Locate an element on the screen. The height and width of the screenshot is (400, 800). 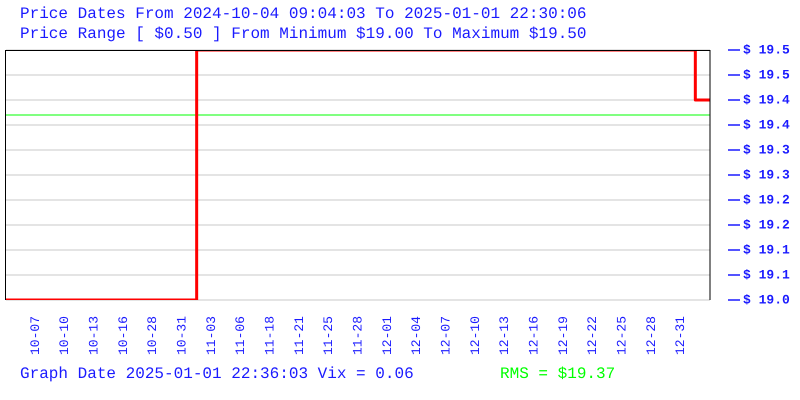
y-tick-label: $ 19.0 is located at coordinates (766, 300).